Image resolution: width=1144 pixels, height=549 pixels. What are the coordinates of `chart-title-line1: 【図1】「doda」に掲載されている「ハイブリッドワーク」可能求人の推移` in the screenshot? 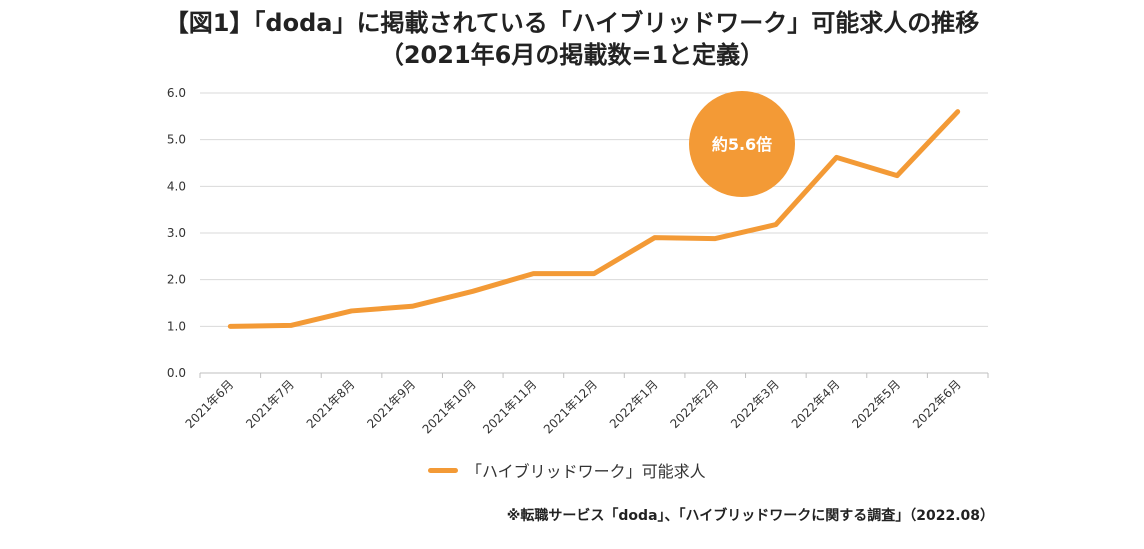 It's located at (572, 23).